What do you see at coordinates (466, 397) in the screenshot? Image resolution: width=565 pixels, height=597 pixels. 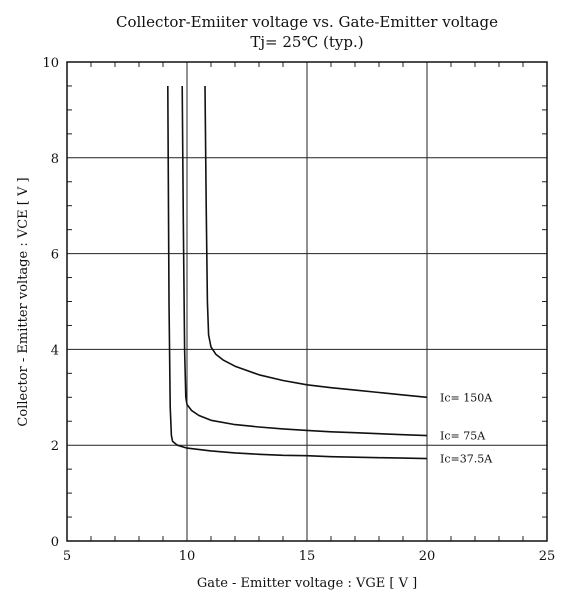 I see `series-label-0: Ic= 150A` at bounding box center [466, 397].